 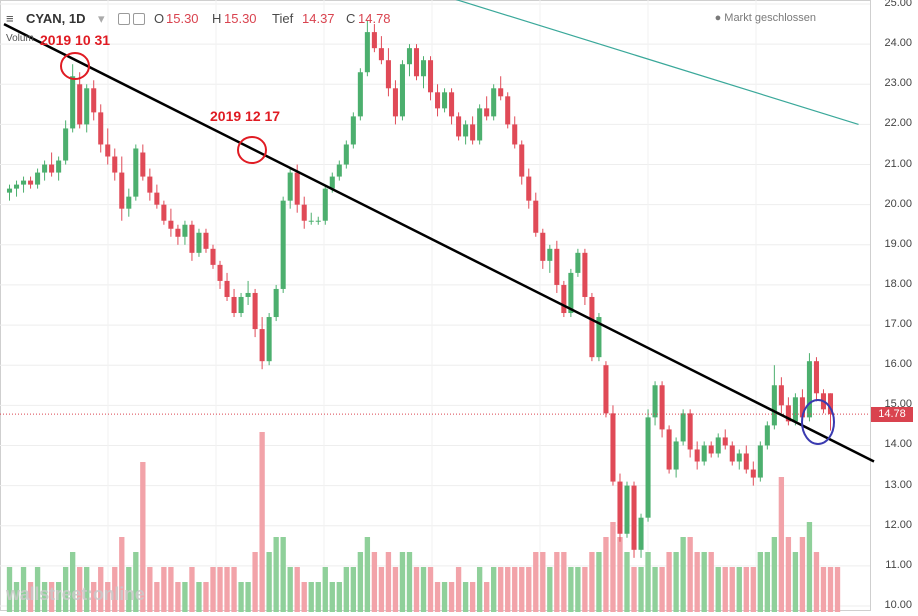 What do you see at coordinates (182, 18) in the screenshot?
I see `open-value: 15.30` at bounding box center [182, 18].